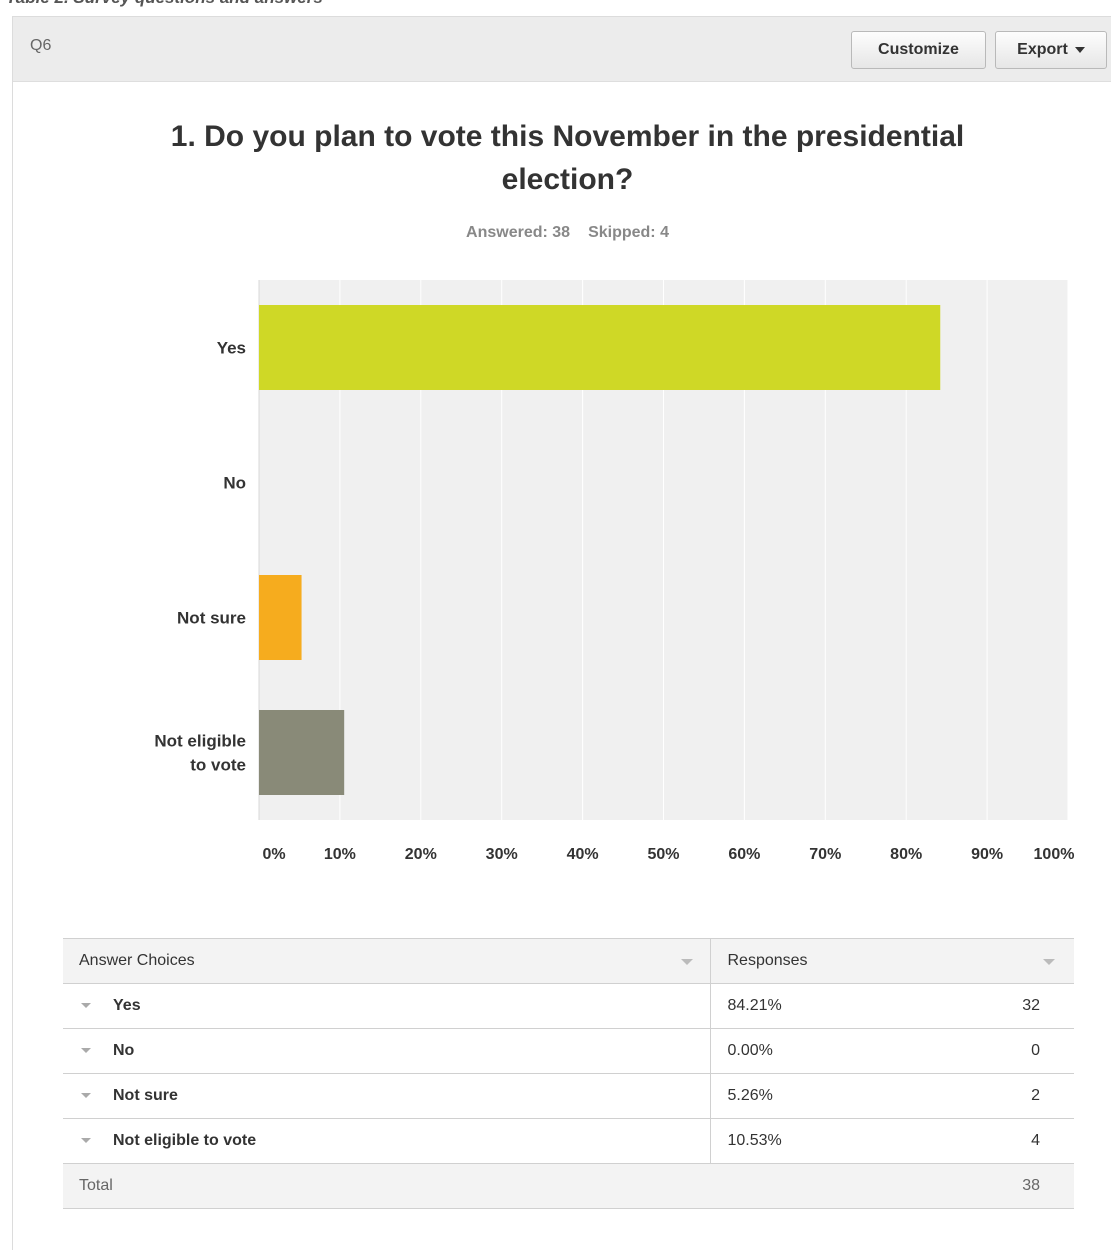 The image size is (1111, 1250). I want to click on table-row: Not sure 5.26% 2, so click(568, 1096).